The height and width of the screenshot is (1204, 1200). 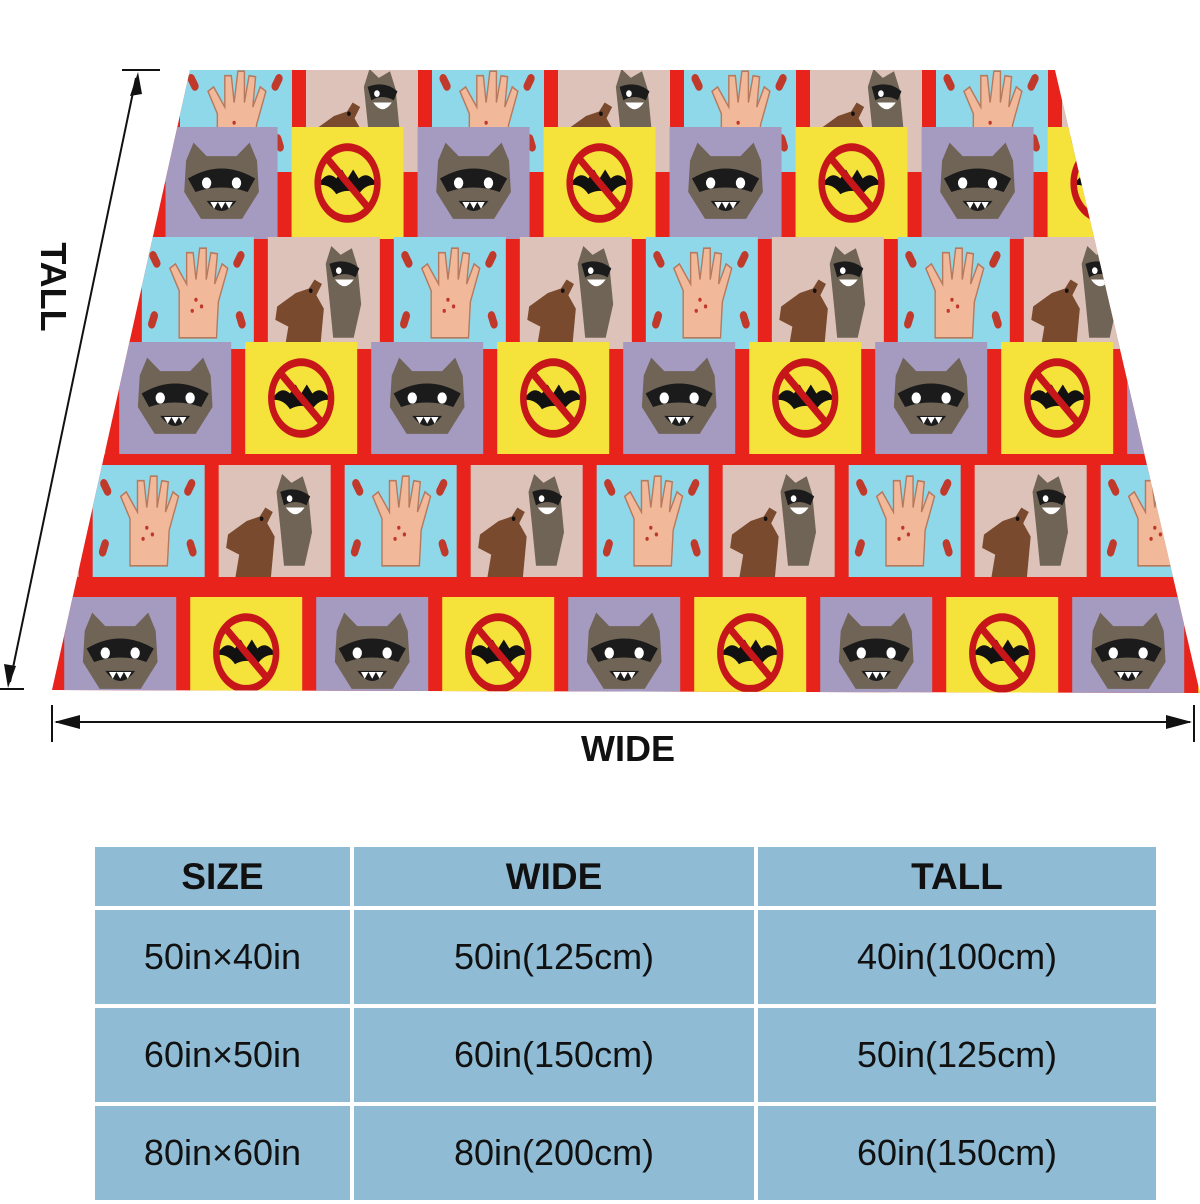 I want to click on tall-dimension-line, so click(x=80, y=379).